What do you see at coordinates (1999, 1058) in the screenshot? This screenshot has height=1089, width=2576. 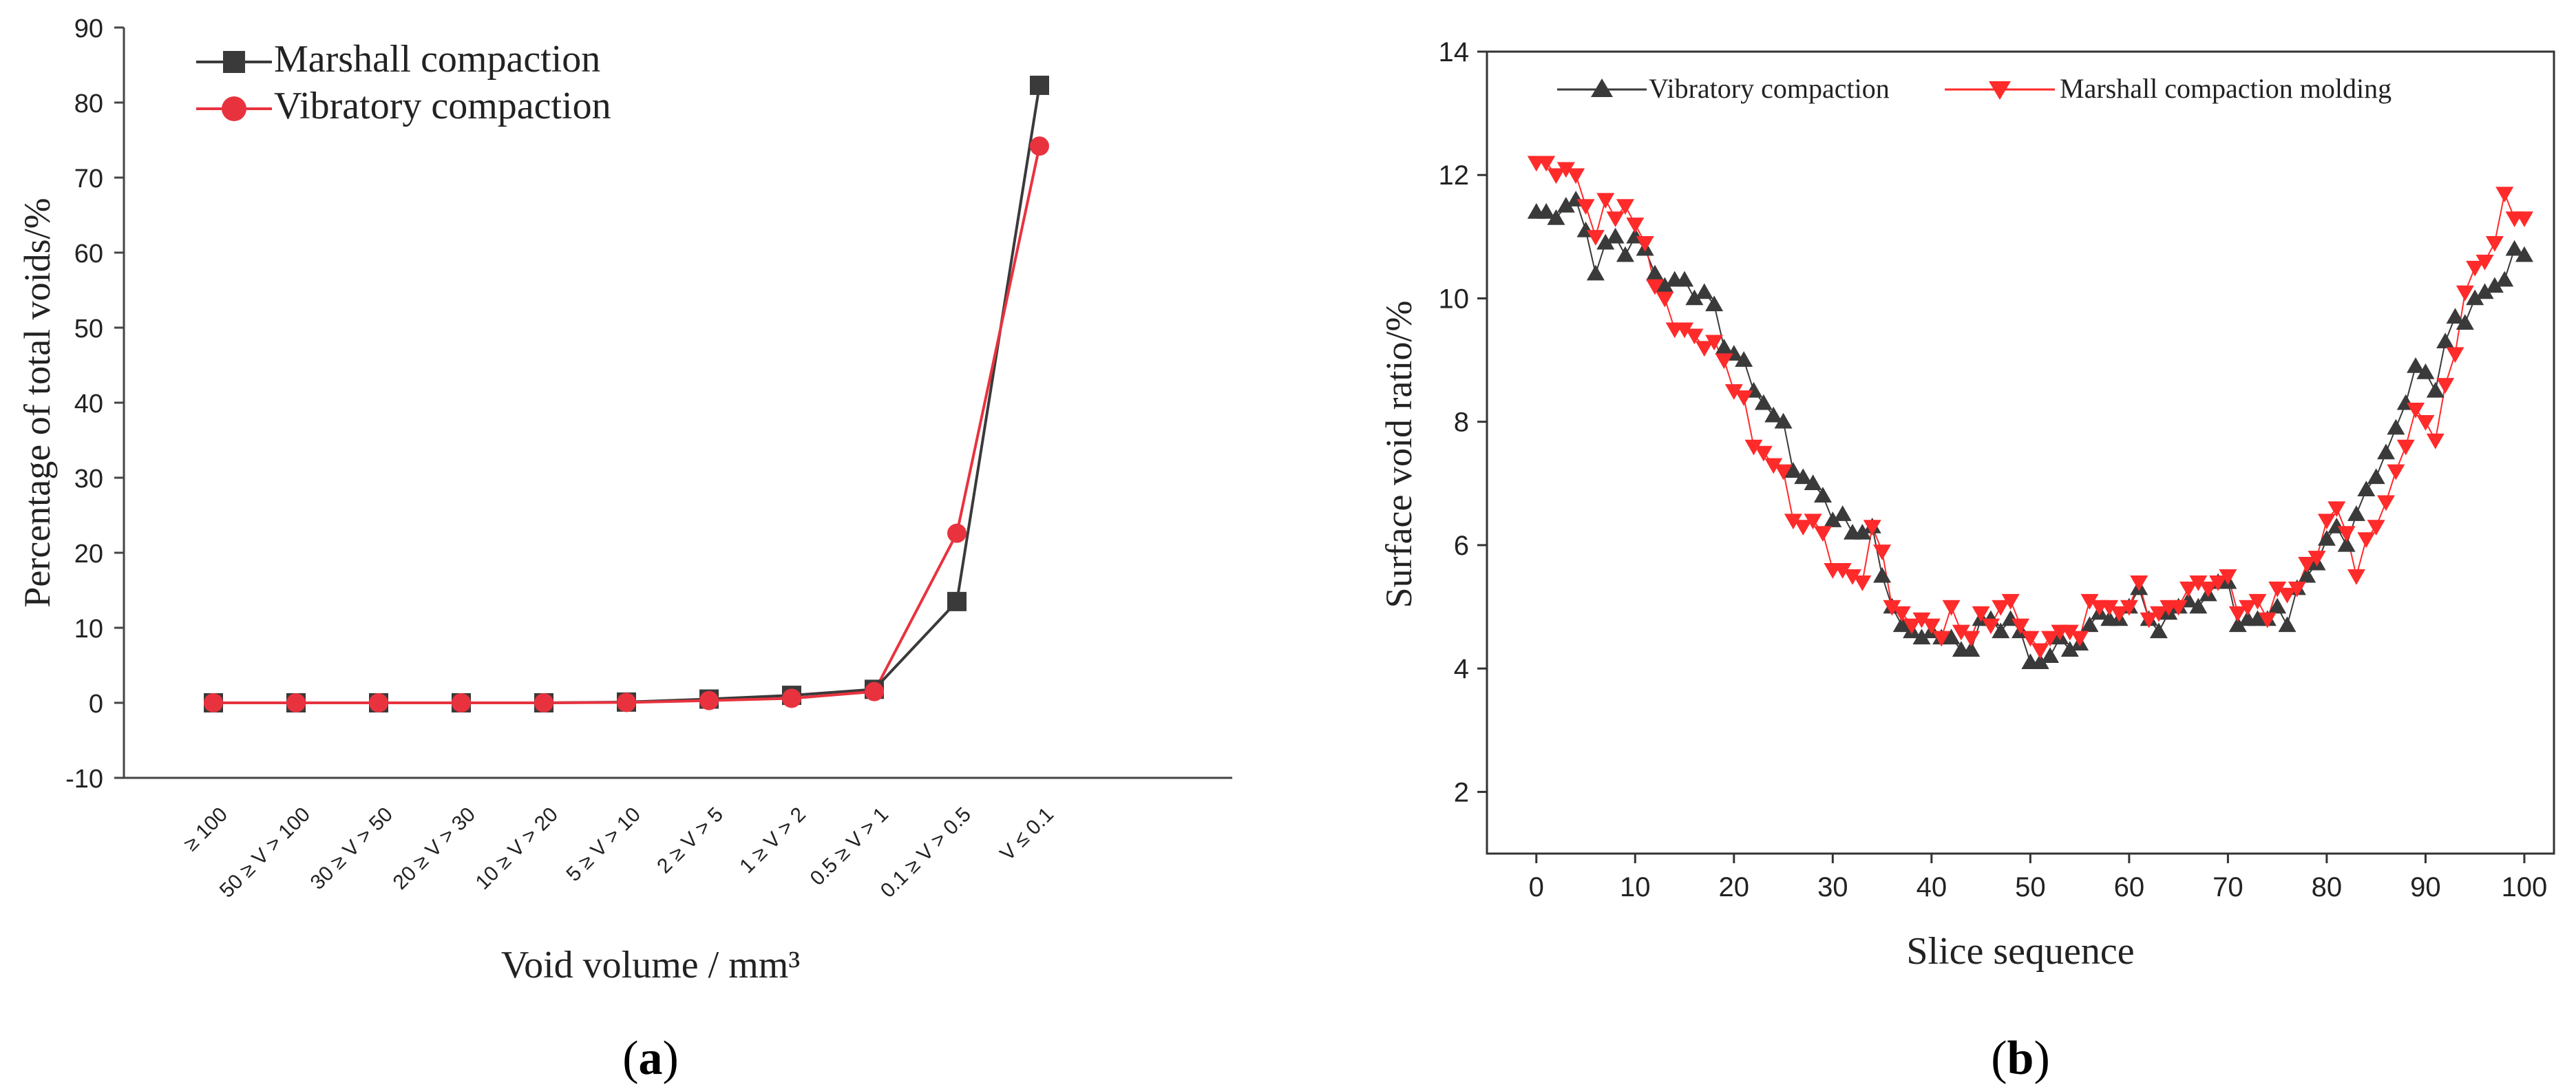 I see `chart-b-panel-label-open: (` at bounding box center [1999, 1058].